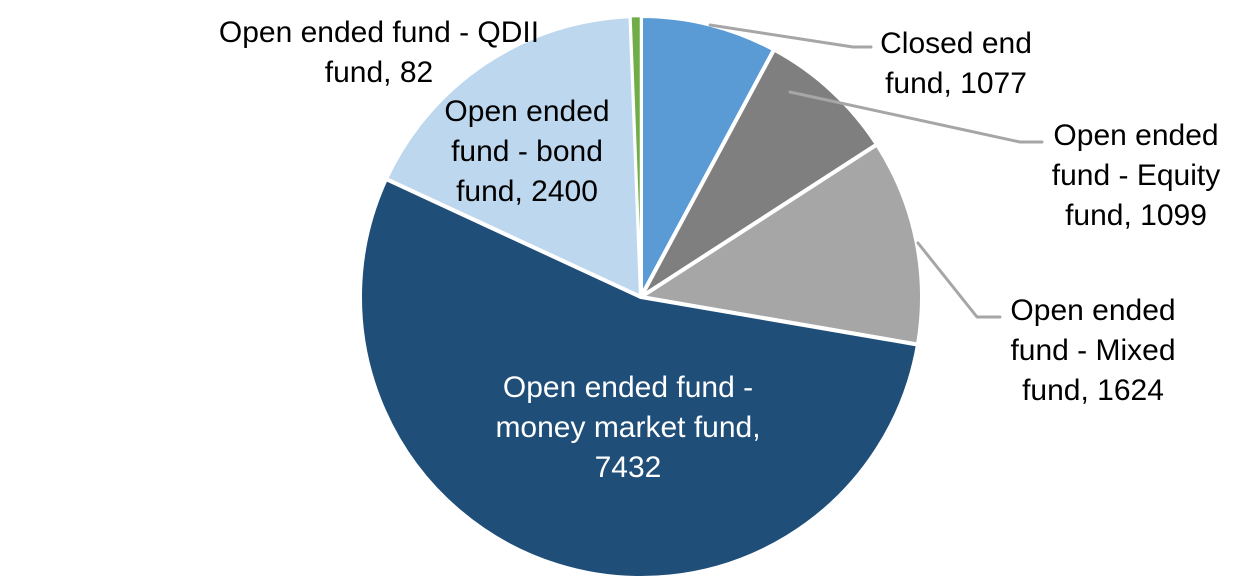  I want to click on leader-line-closed-end-fund, so click(790, 36).